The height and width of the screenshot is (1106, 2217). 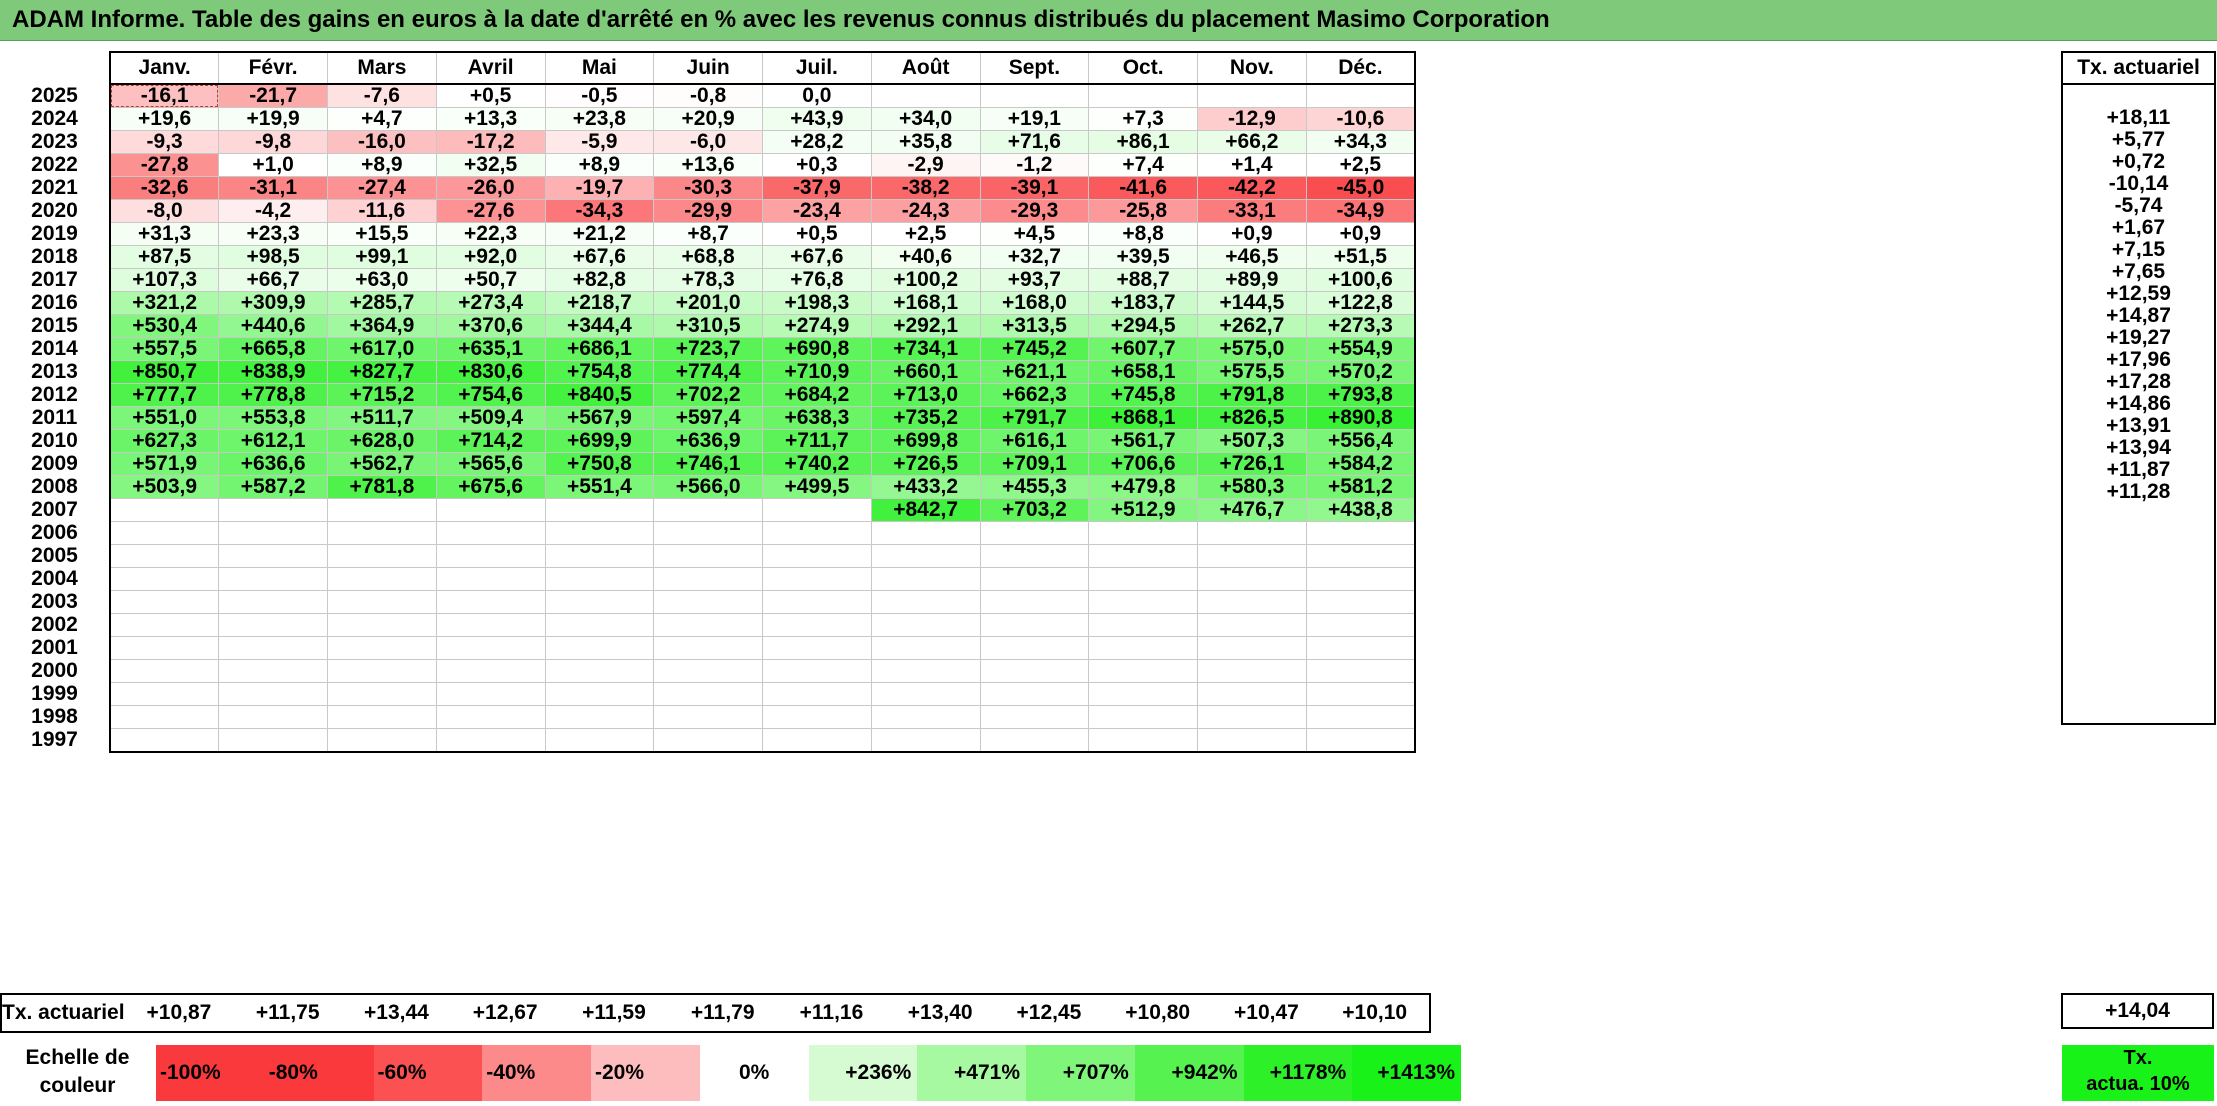 I want to click on gain-cell: +1,4, so click(x=1252, y=165).